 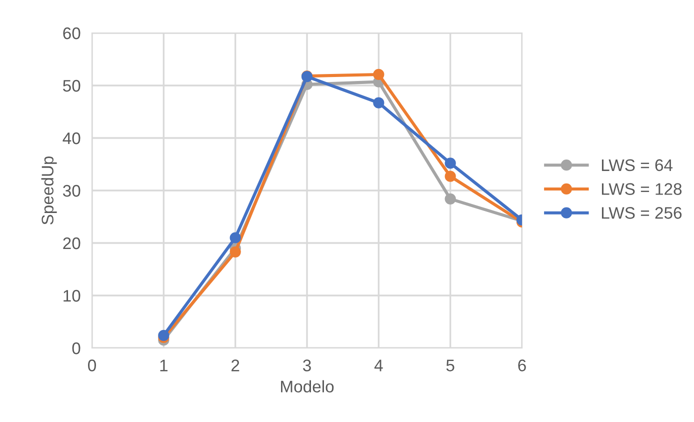 I want to click on y-tick-label: 60, so click(x=71, y=33).